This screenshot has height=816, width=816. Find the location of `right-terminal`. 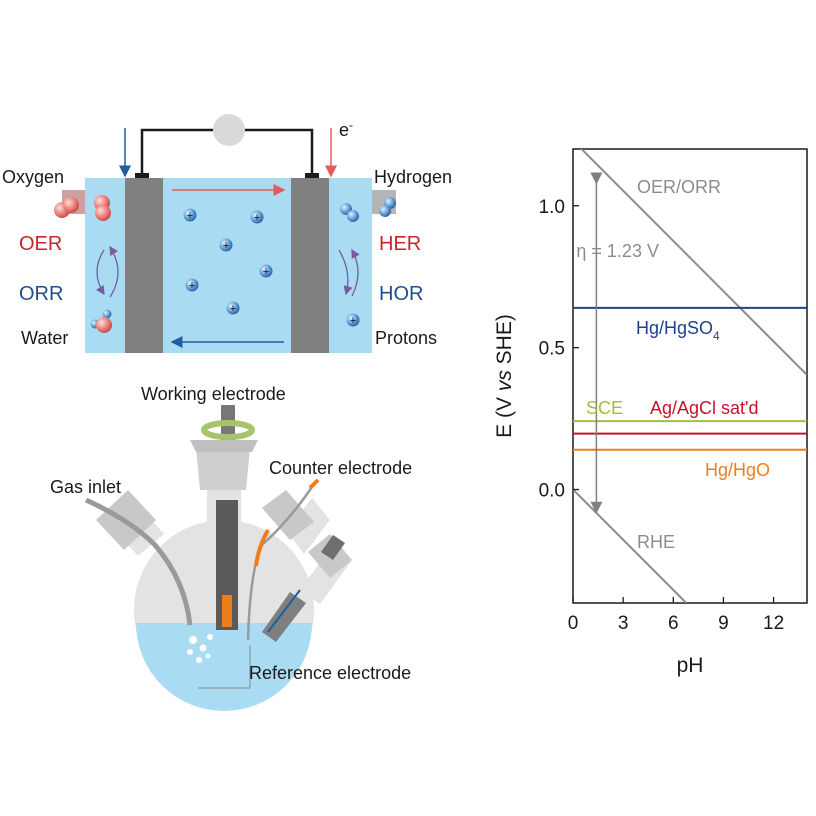

right-terminal is located at coordinates (312, 175).